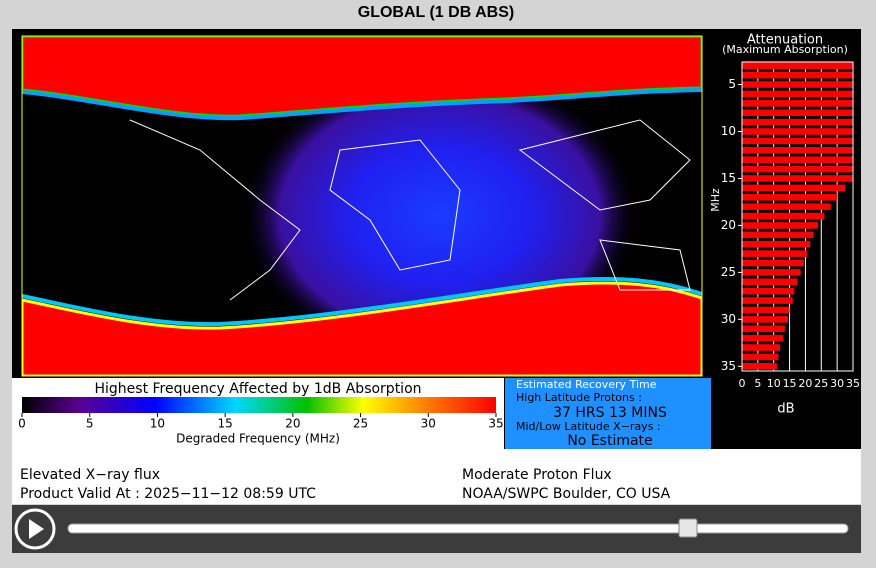  Describe the element at coordinates (728, 178) in the screenshot. I see `y-tick-label: 15` at that location.